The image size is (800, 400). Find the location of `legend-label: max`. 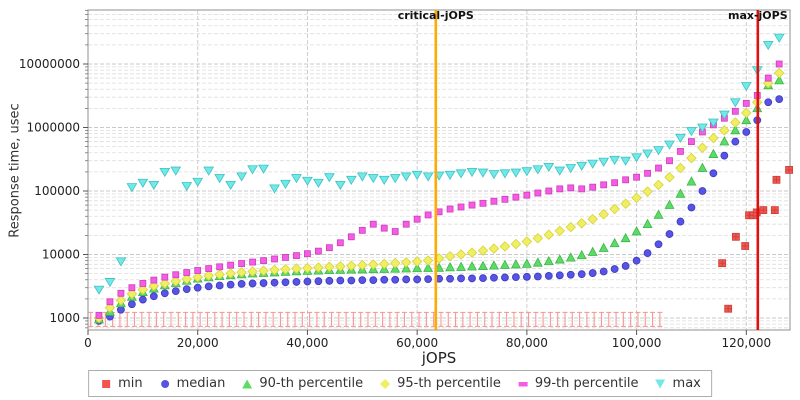

legend-label: max is located at coordinates (686, 383).